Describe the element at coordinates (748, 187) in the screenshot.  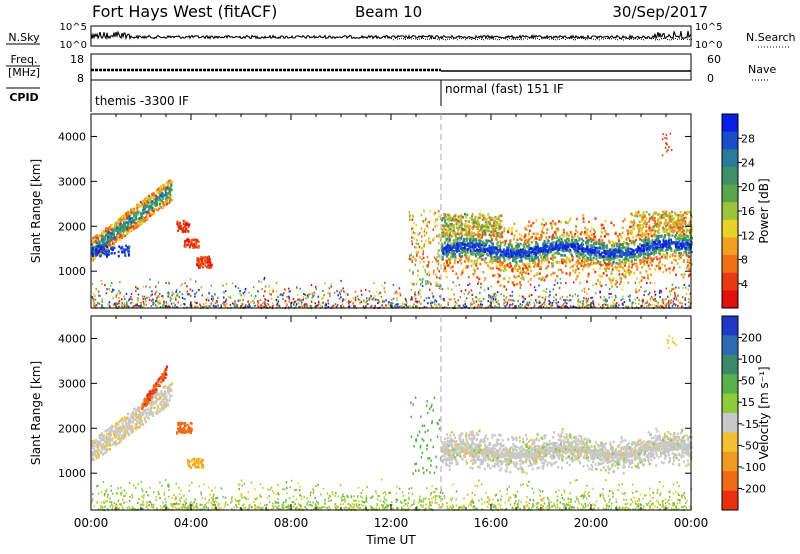
I see `colorbar-tick-label: 20` at that location.